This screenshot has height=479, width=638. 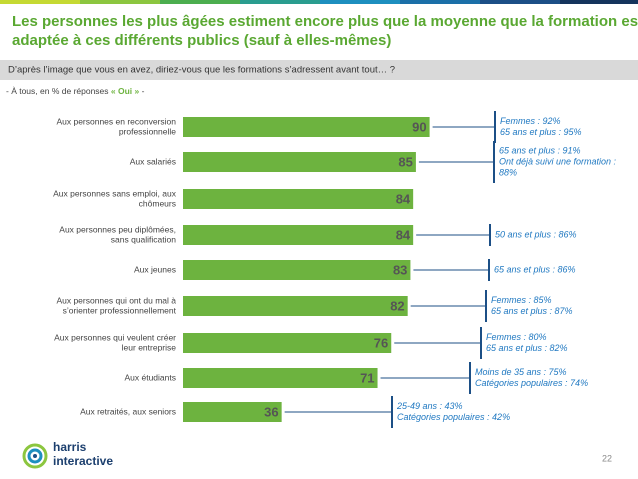 I want to click on annotation: 50 ans et plus : 86%, so click(x=536, y=234).